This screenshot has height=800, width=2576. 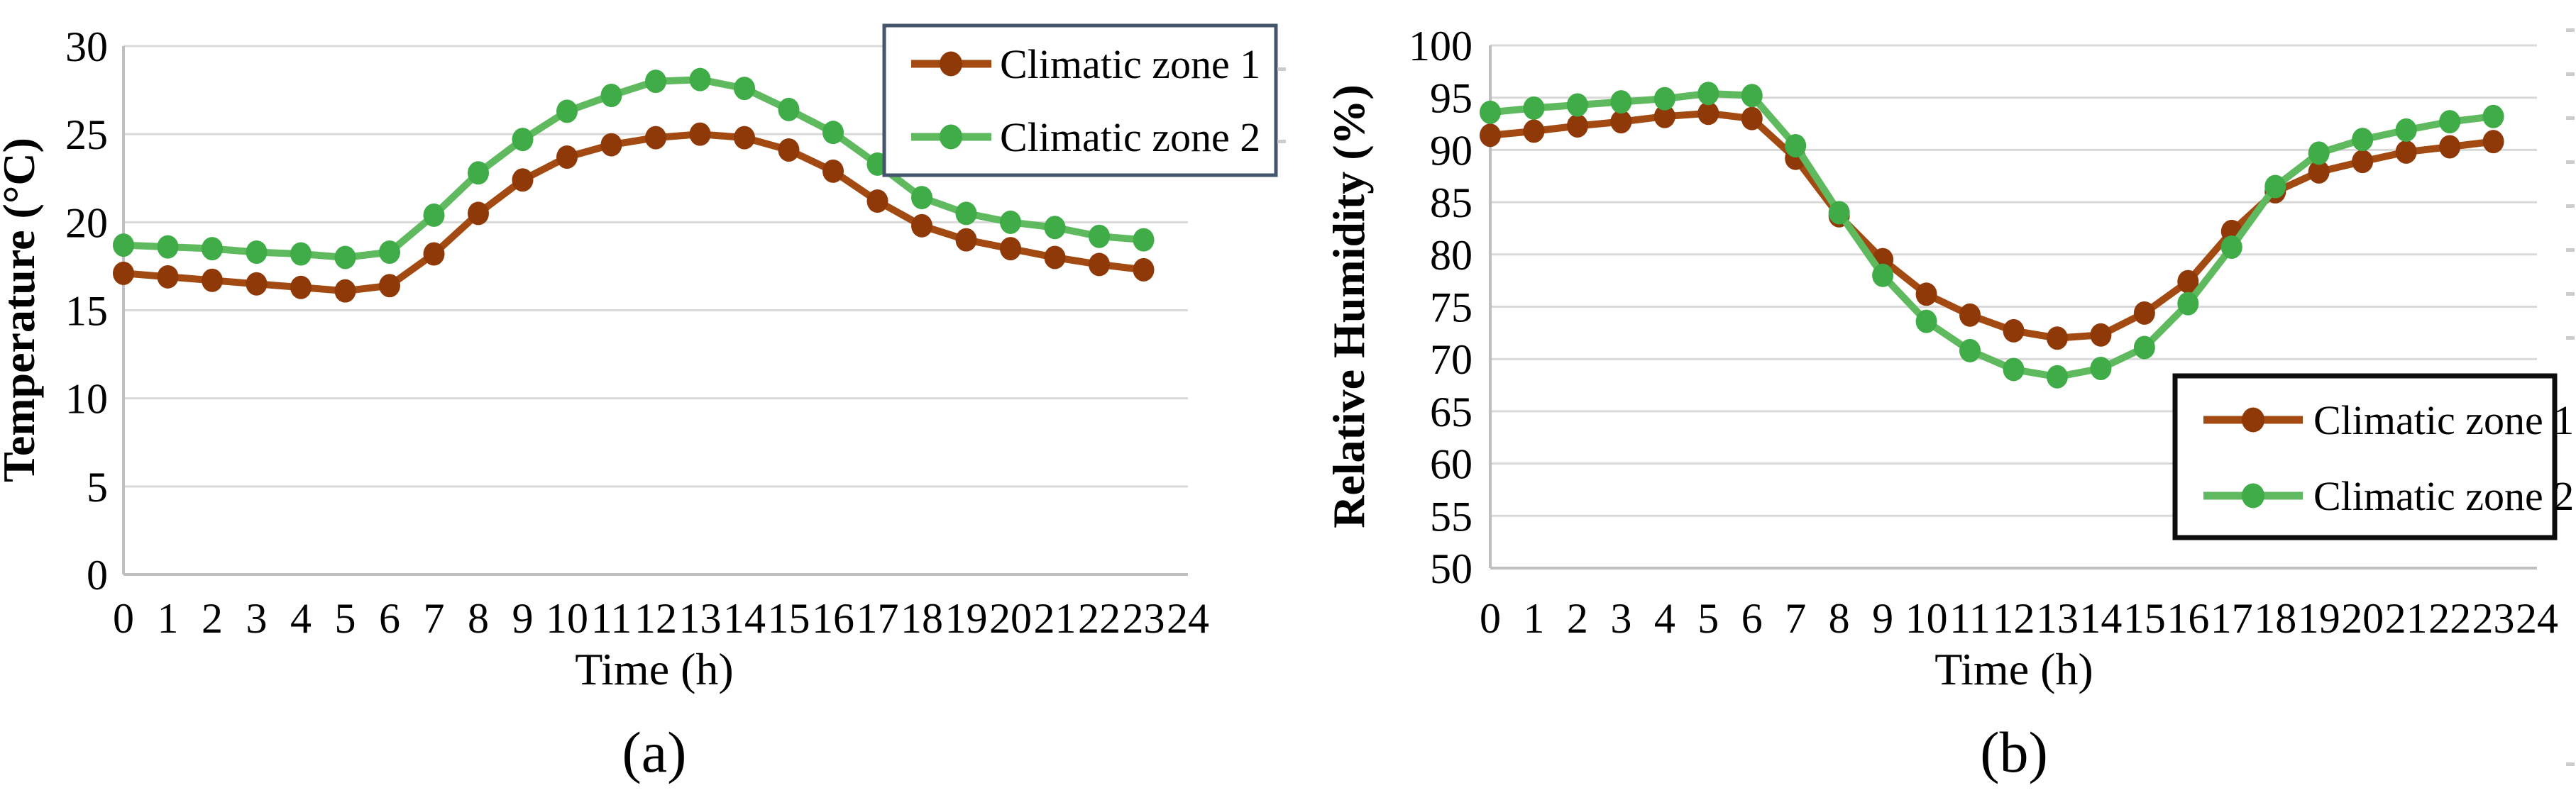 I want to click on legend-box, so click(x=2365, y=456).